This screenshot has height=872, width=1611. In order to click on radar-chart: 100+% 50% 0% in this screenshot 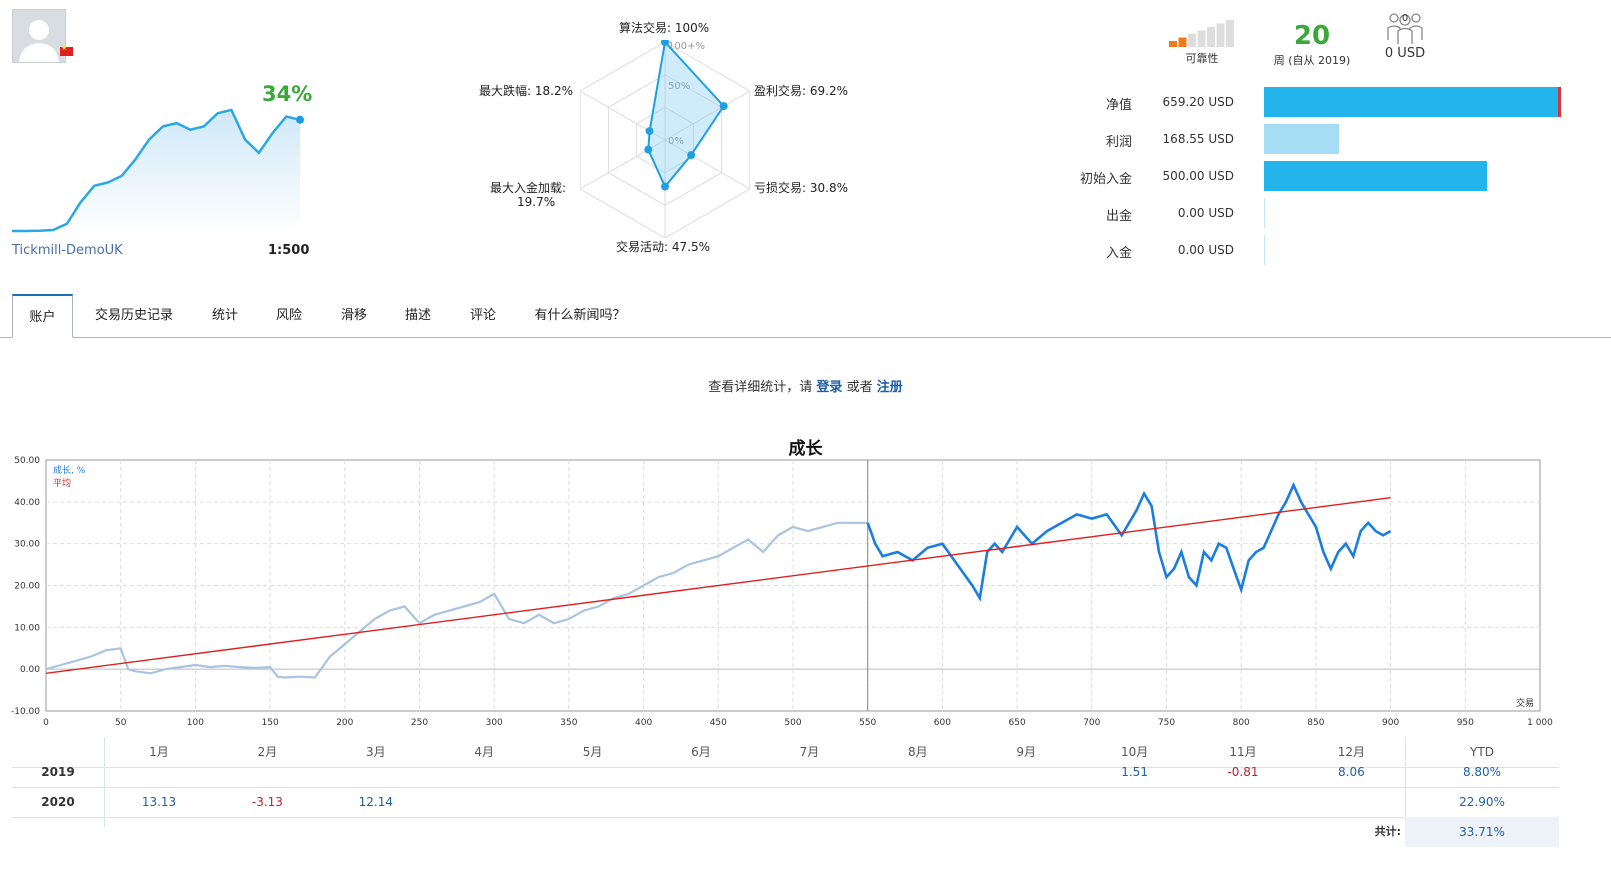, I will do `click(665, 139)`.